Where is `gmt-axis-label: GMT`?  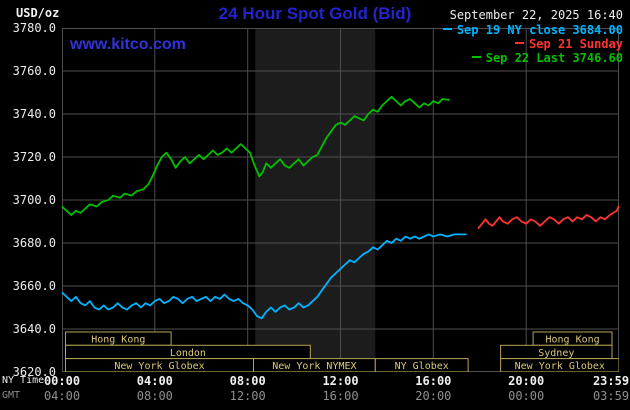
gmt-axis-label: GMT is located at coordinates (11, 395).